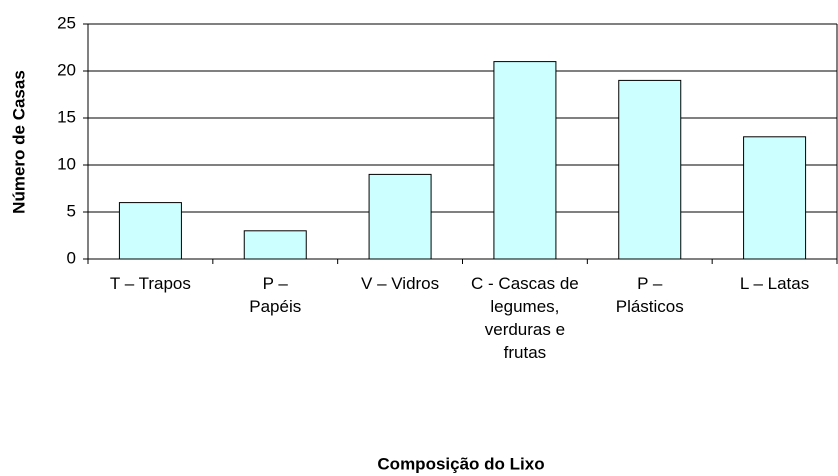 The height and width of the screenshot is (476, 838). Describe the element at coordinates (18, 142) in the screenshot. I see `y-axis-label: Número de Casas` at that location.